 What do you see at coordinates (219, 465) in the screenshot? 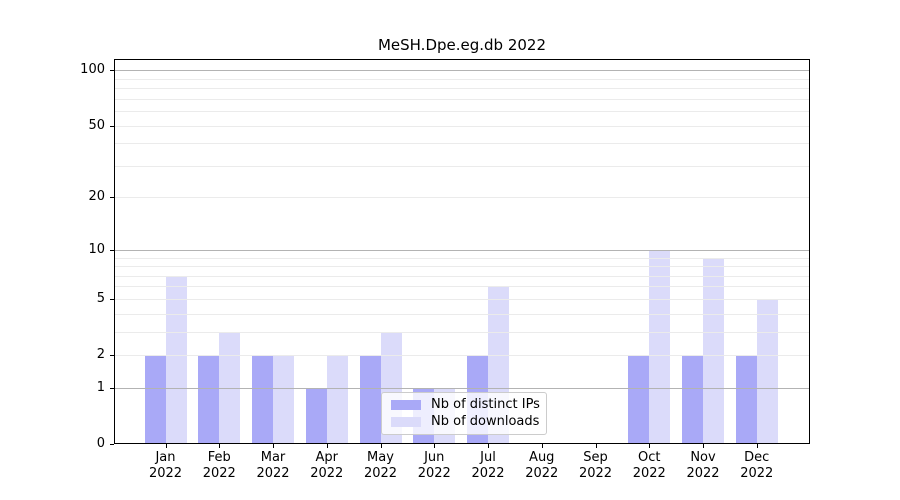
I see `x-tick-label: Feb 2022` at bounding box center [219, 465].